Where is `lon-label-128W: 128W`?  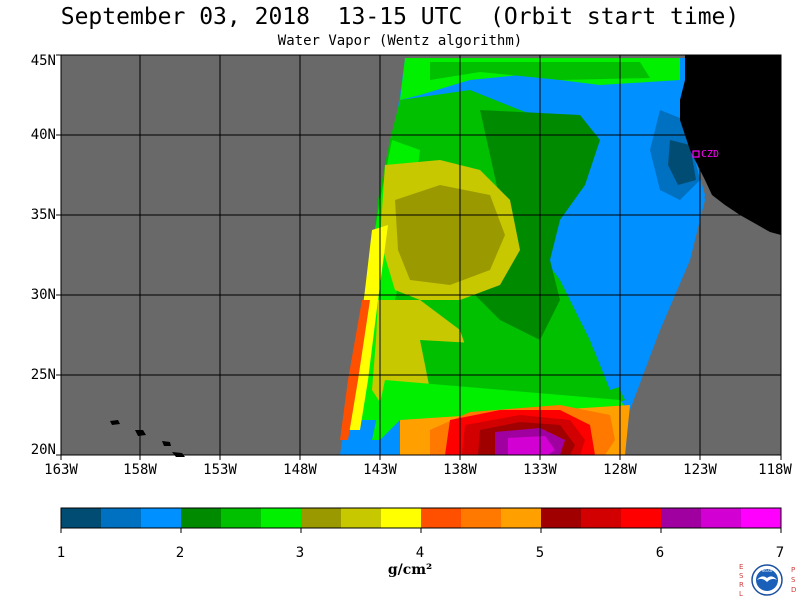
lon-label-128W: 128W is located at coordinates (620, 470).